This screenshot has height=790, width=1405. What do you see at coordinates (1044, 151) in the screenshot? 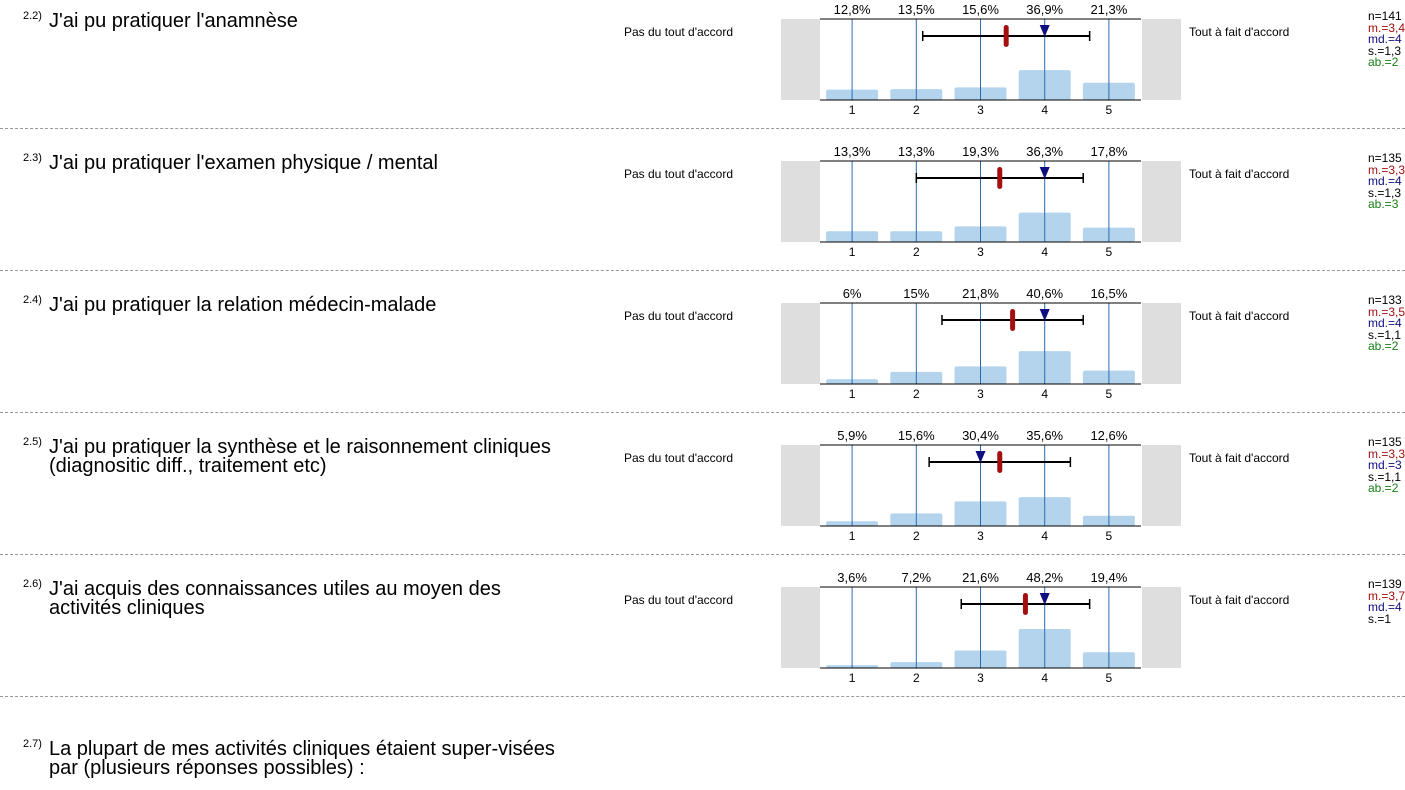
I see `percent-label: 36,3%` at bounding box center [1044, 151].